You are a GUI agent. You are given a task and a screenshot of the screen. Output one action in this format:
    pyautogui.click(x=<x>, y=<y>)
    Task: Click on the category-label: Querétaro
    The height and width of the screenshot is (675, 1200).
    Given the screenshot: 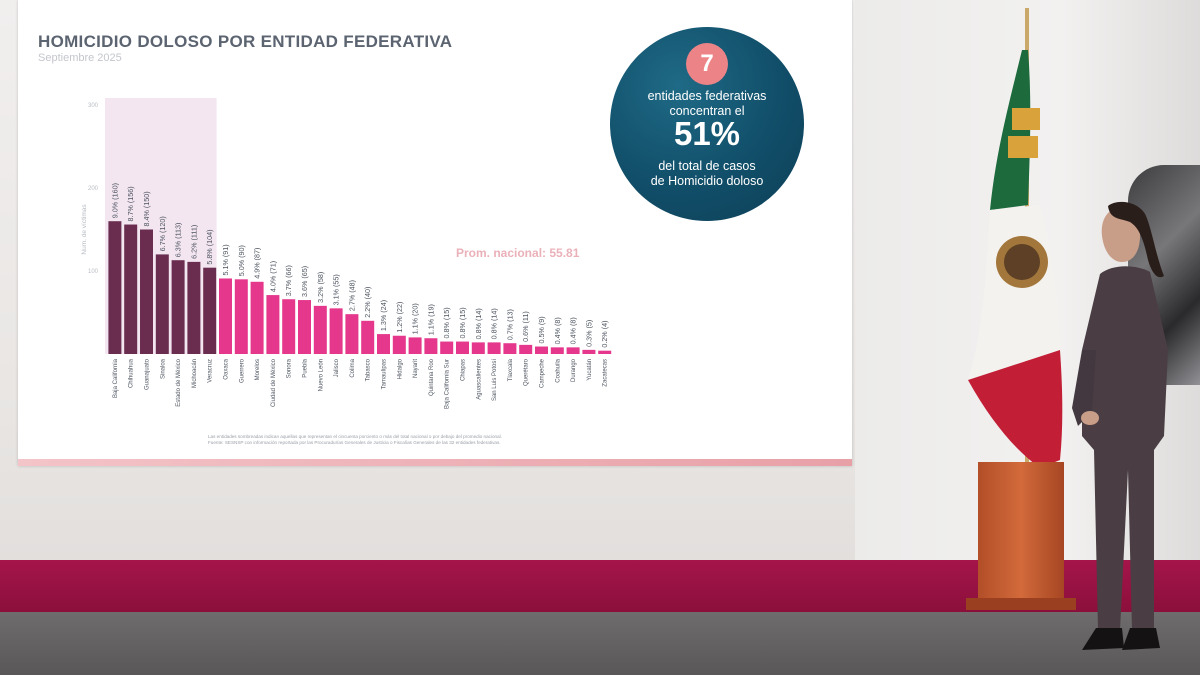 What is the action you would take?
    pyautogui.click(x=527, y=372)
    